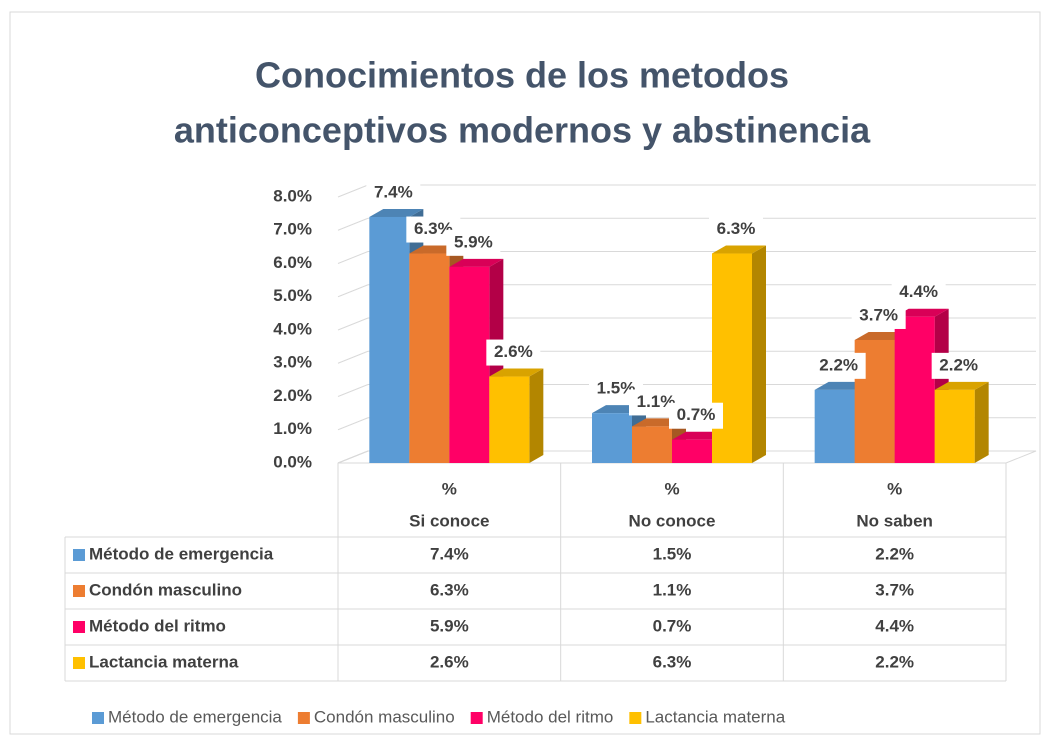 This screenshot has width=1052, height=750. I want to click on table-header: No conoce, so click(672, 520).